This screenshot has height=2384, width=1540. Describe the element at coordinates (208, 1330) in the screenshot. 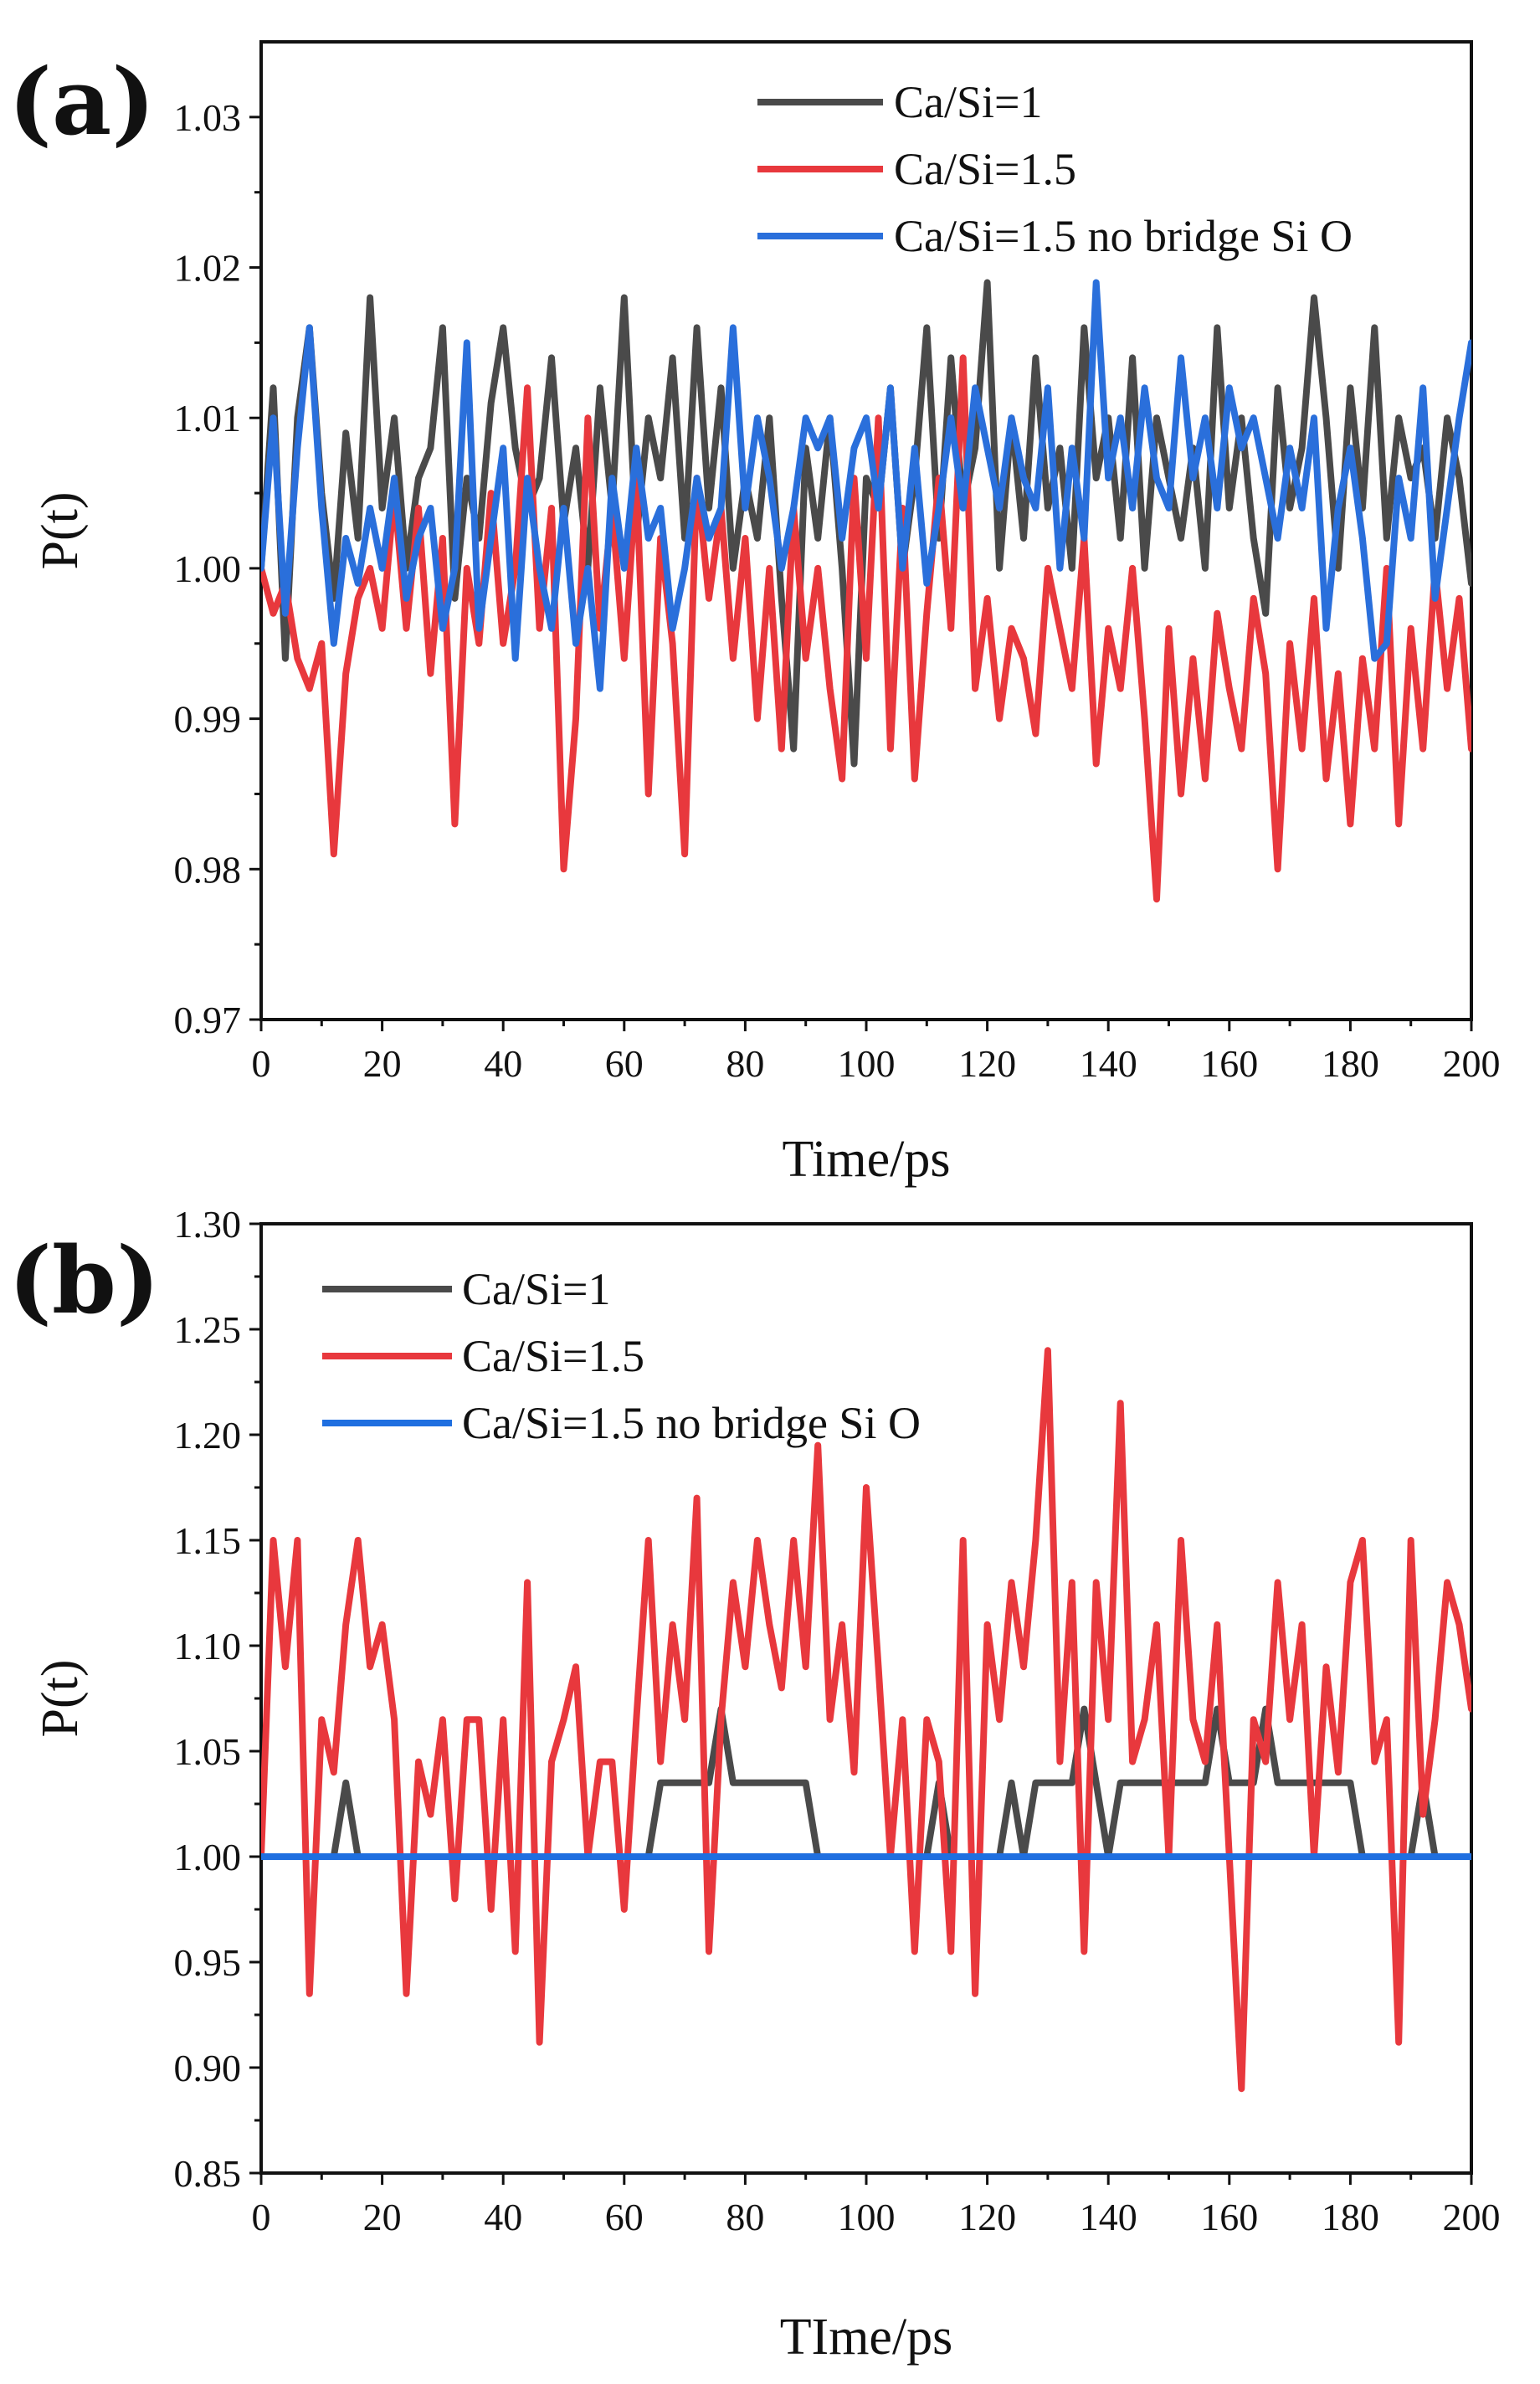

I see `y-tick-label: 1.25` at that location.